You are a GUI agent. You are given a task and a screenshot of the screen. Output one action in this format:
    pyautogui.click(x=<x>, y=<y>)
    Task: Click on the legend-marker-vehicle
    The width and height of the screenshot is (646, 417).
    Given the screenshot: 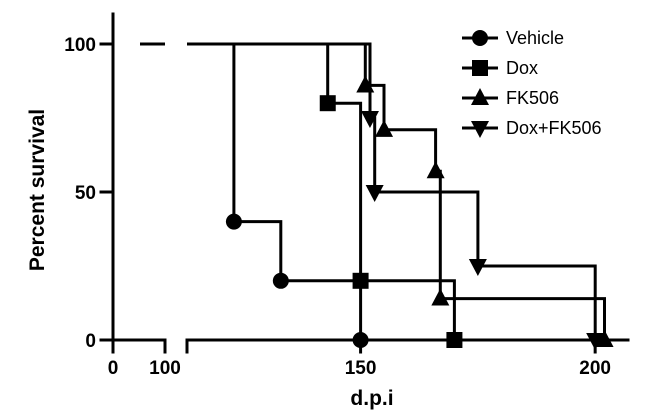 What is the action you would take?
    pyautogui.click(x=480, y=38)
    